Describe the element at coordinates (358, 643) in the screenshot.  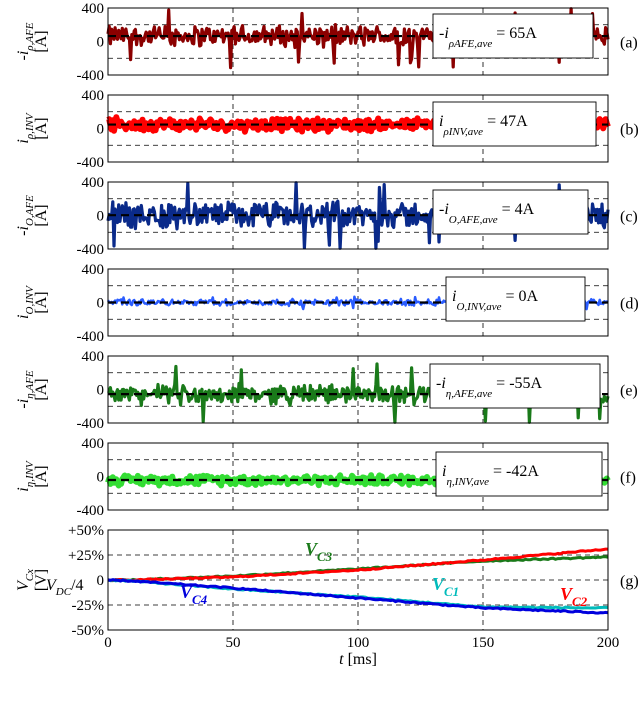
I see `x-tick-label: 100` at that location.